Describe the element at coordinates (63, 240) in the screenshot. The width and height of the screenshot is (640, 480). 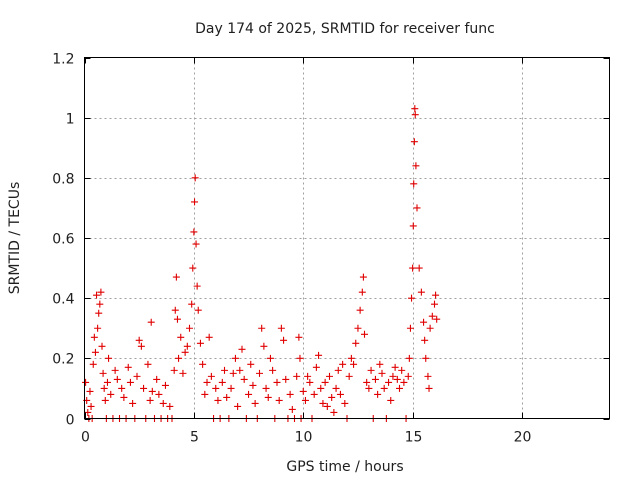
I see `y-tick-label: 0.6` at that location.